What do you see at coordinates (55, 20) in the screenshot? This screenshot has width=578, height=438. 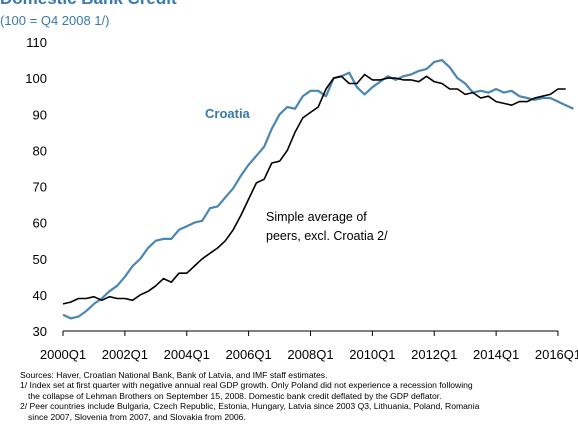 I see `chart-subtitle: (100 = Q4 2008 1/)` at bounding box center [55, 20].